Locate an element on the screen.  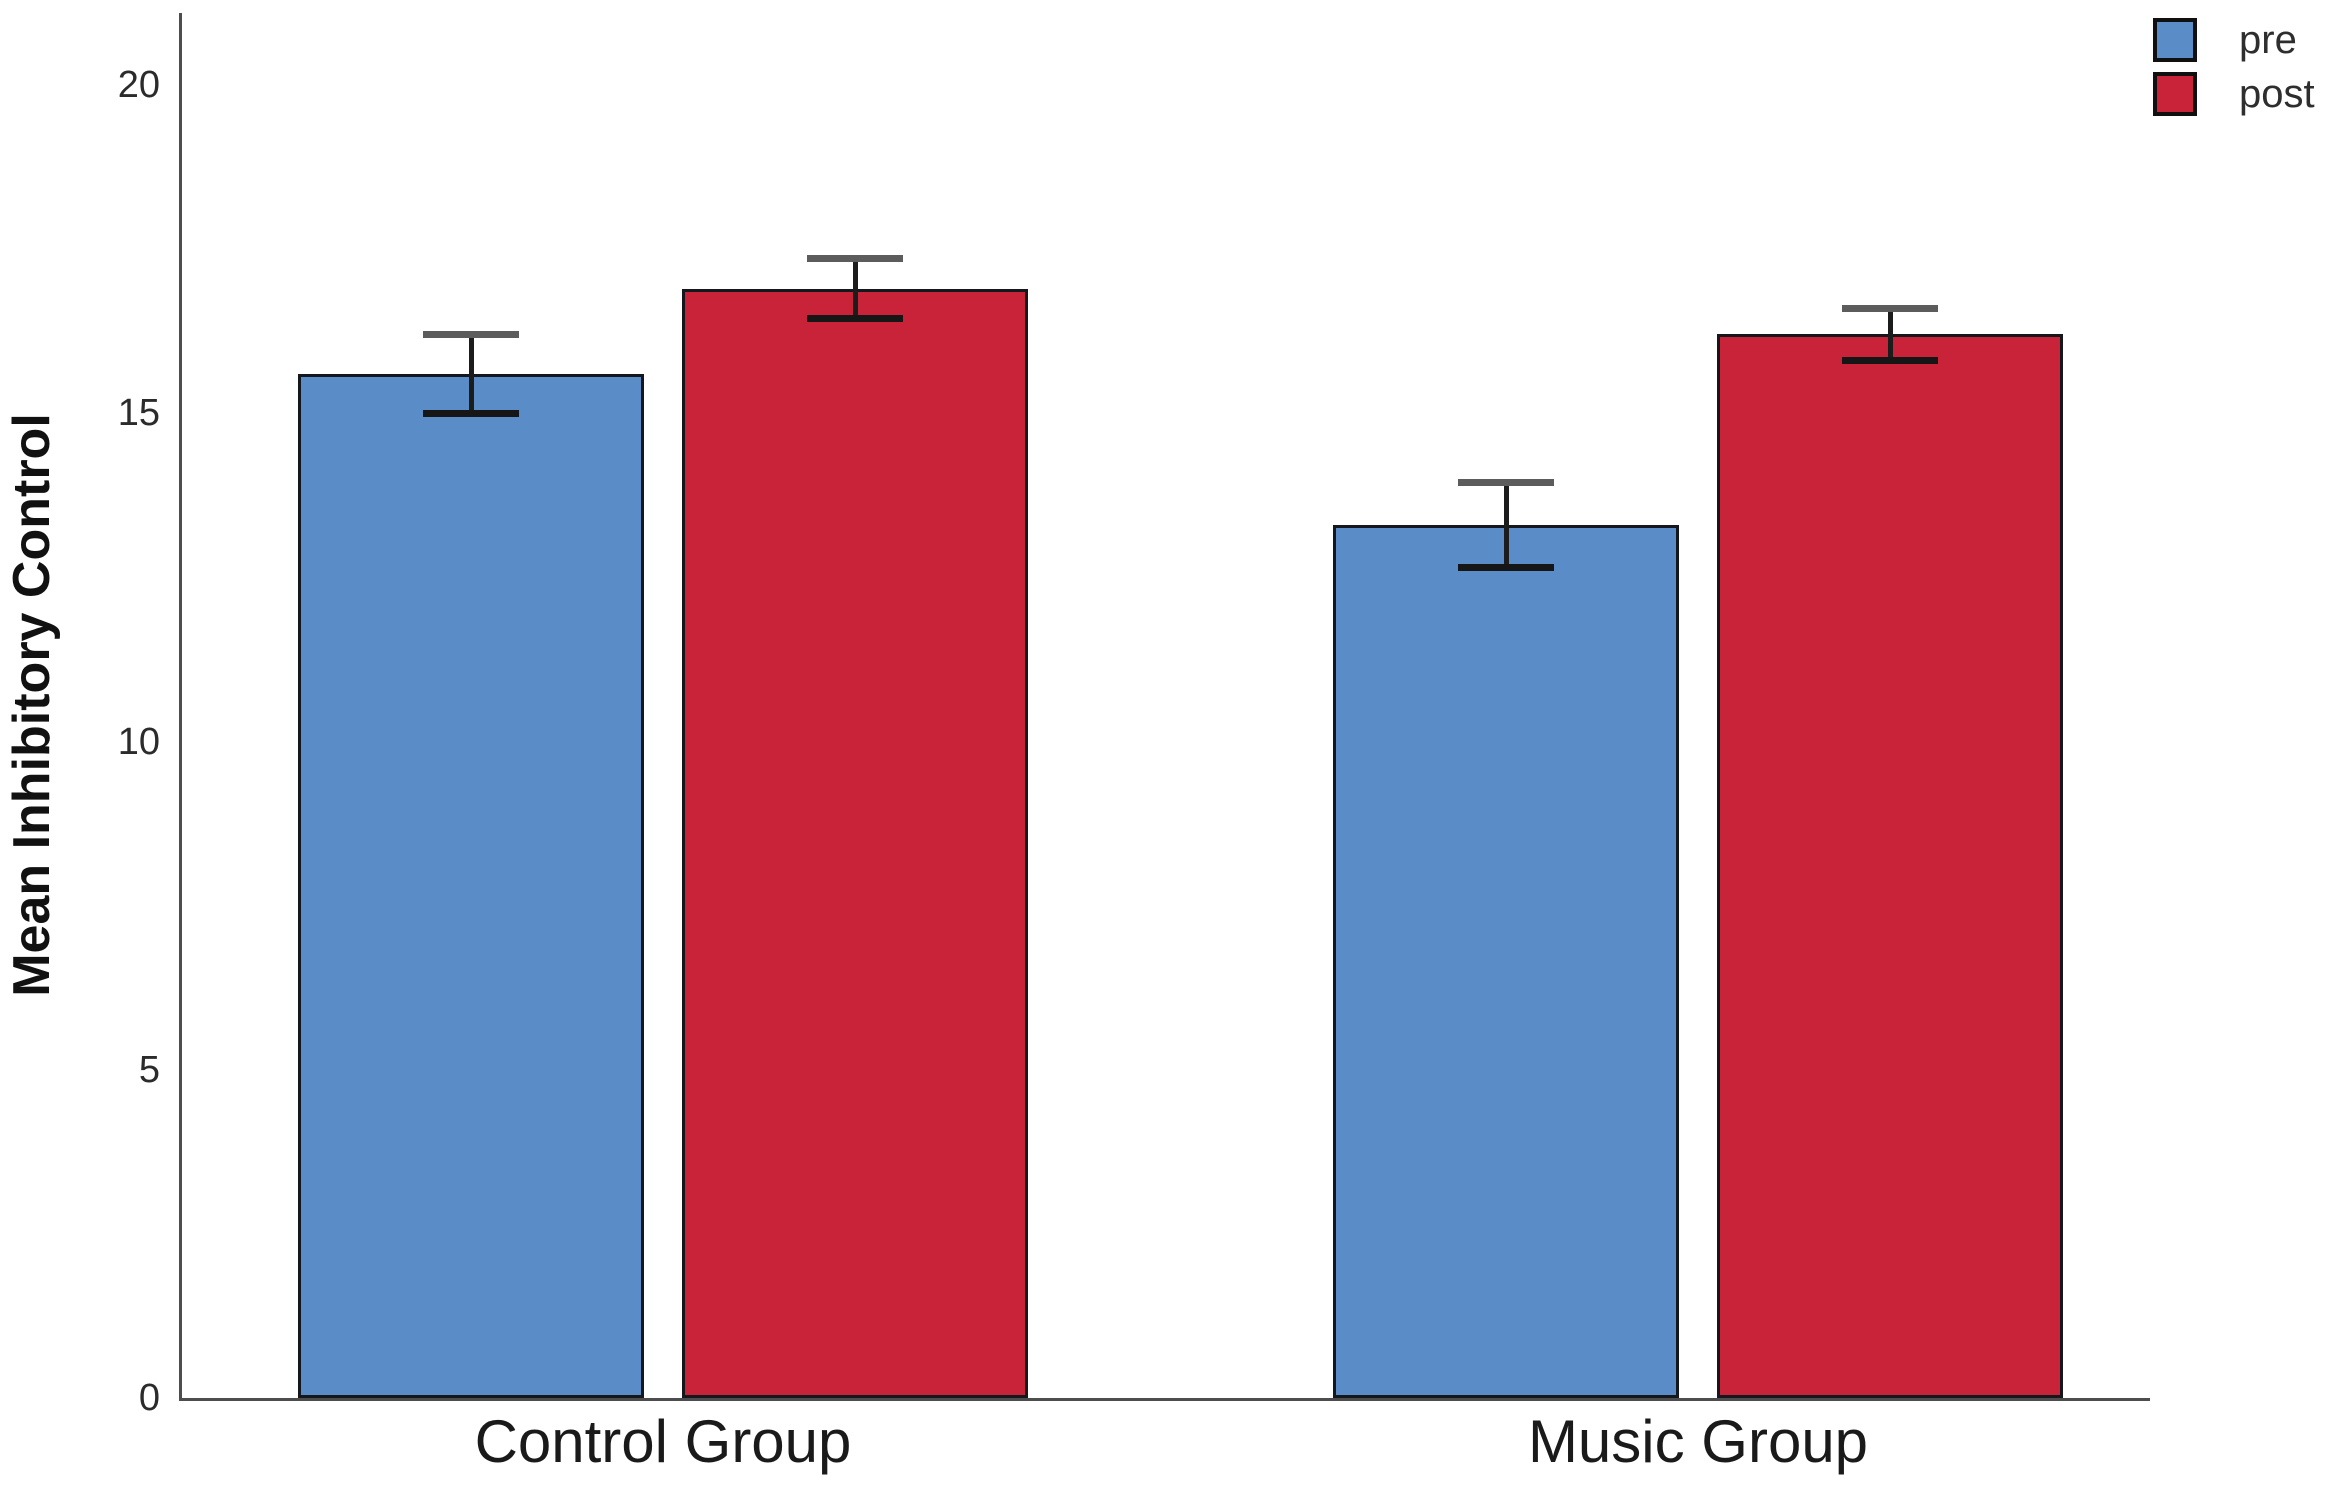
bar-control-group-pre is located at coordinates (471, 885).